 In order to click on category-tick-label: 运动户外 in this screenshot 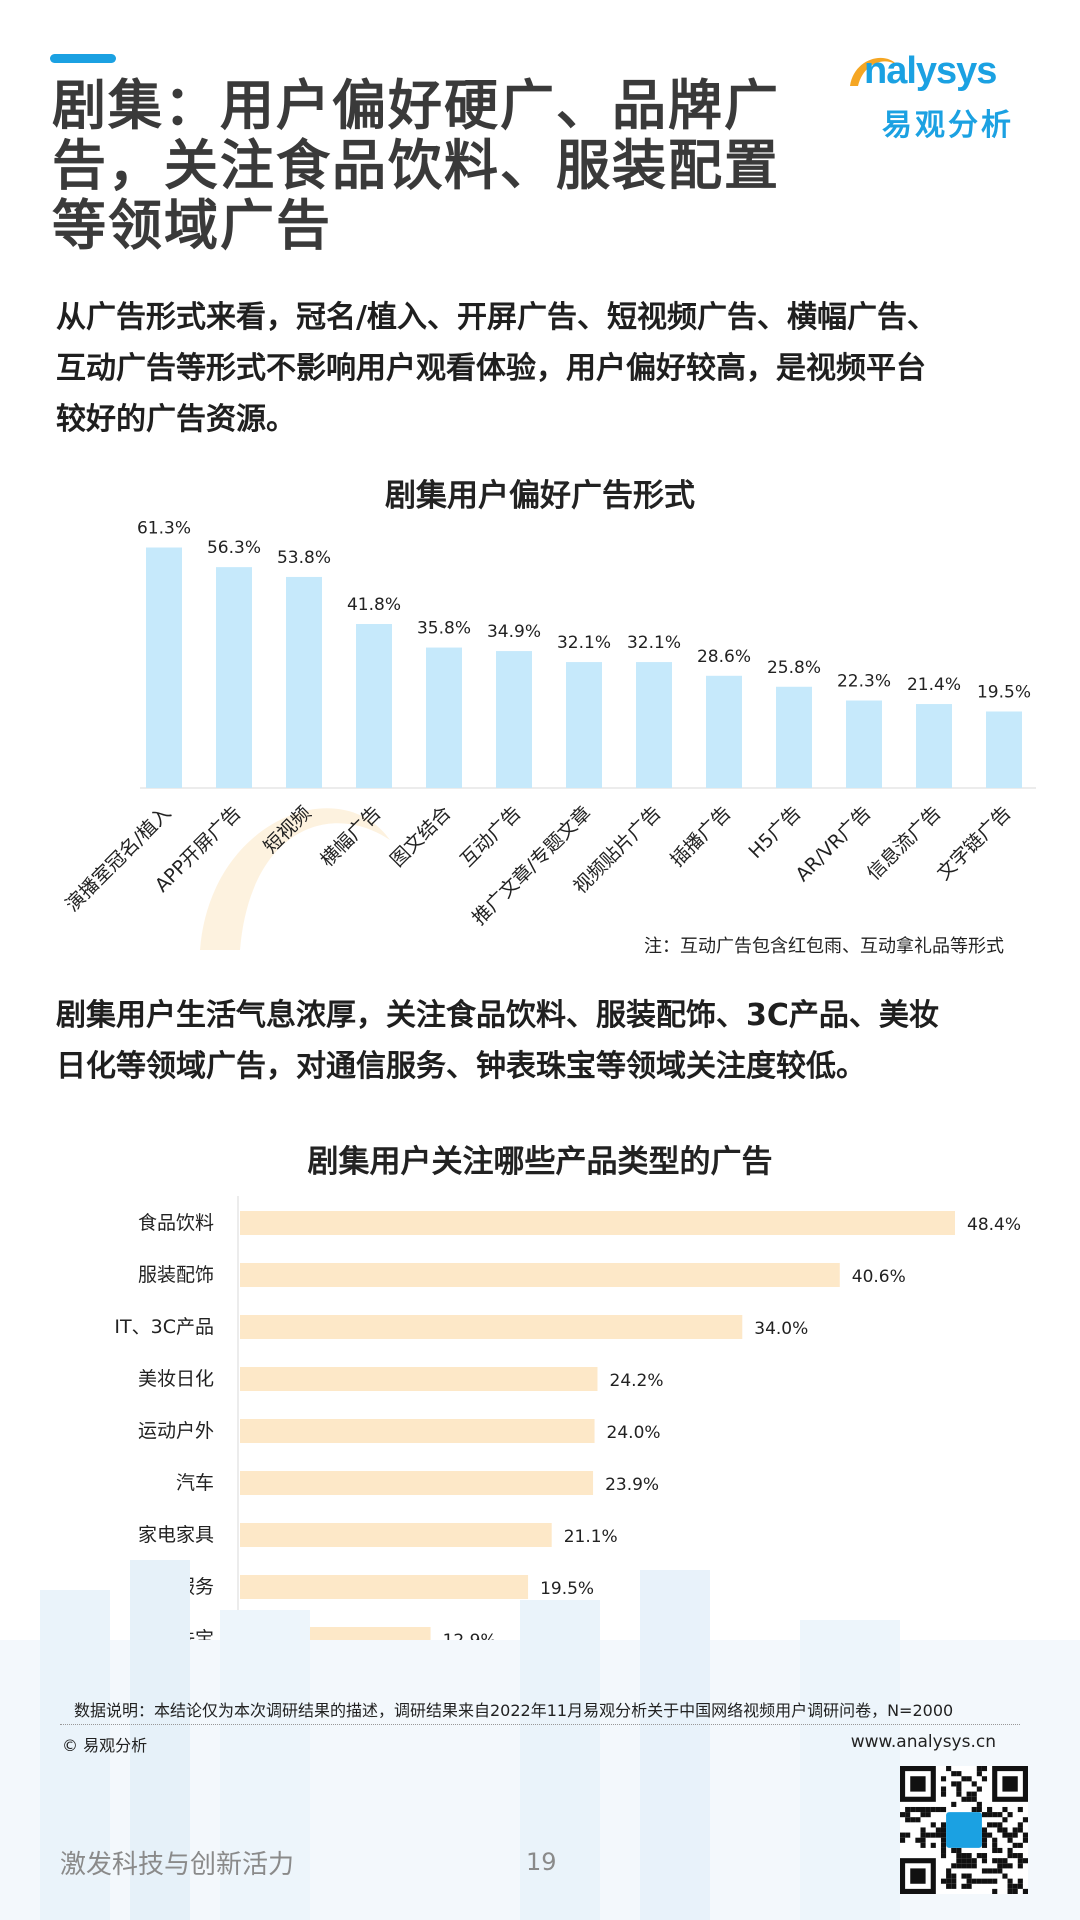, I will do `click(176, 1431)`.